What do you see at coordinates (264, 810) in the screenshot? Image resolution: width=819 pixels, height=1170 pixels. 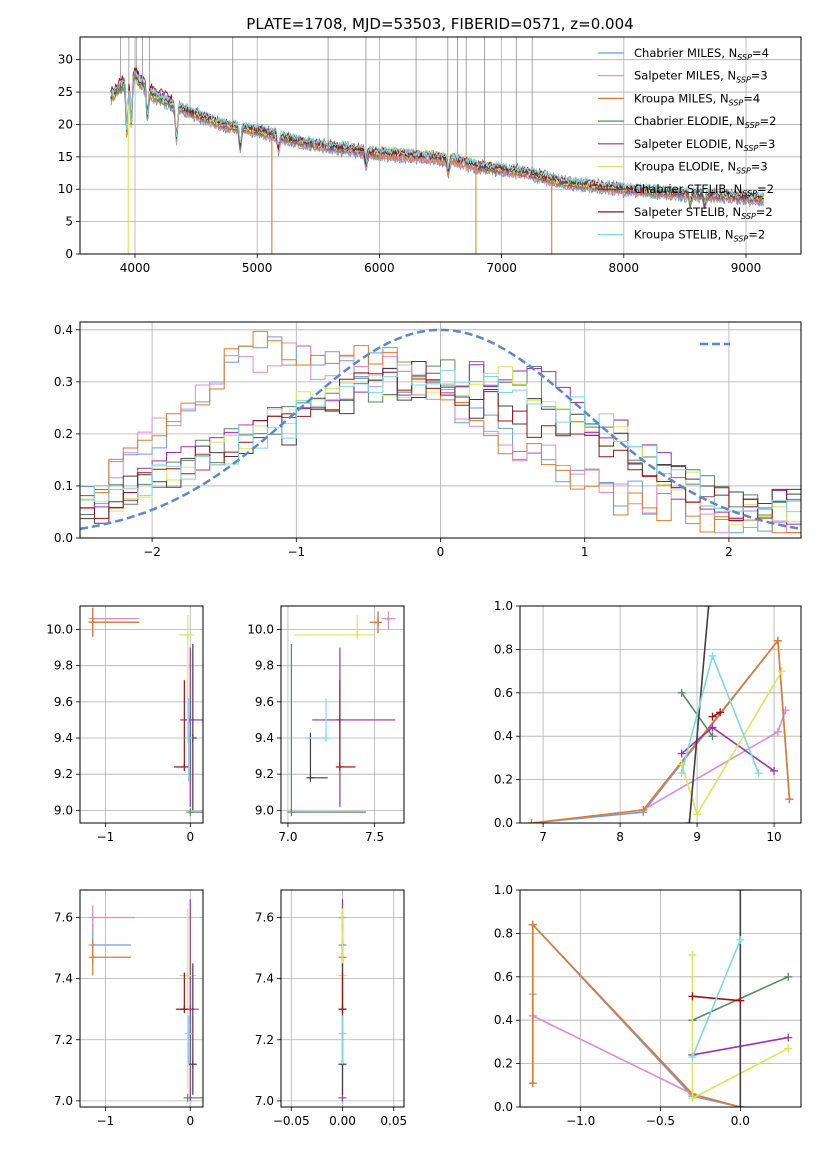 I see `y-tick-label: 9.0` at bounding box center [264, 810].